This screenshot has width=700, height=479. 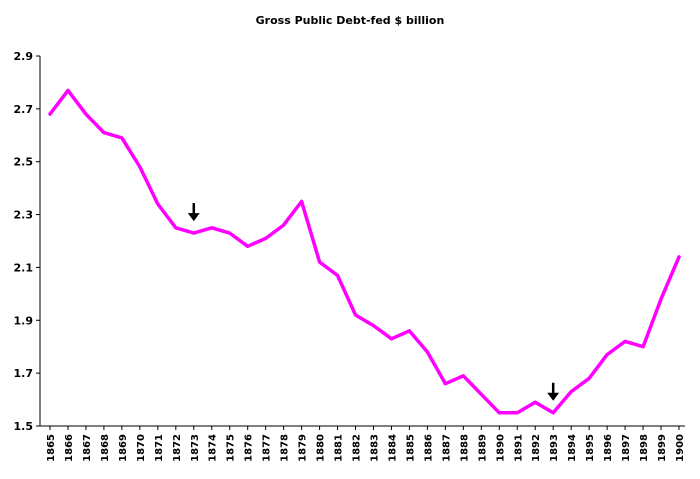 What do you see at coordinates (374, 448) in the screenshot?
I see `x-tick-label: 1883` at bounding box center [374, 448].